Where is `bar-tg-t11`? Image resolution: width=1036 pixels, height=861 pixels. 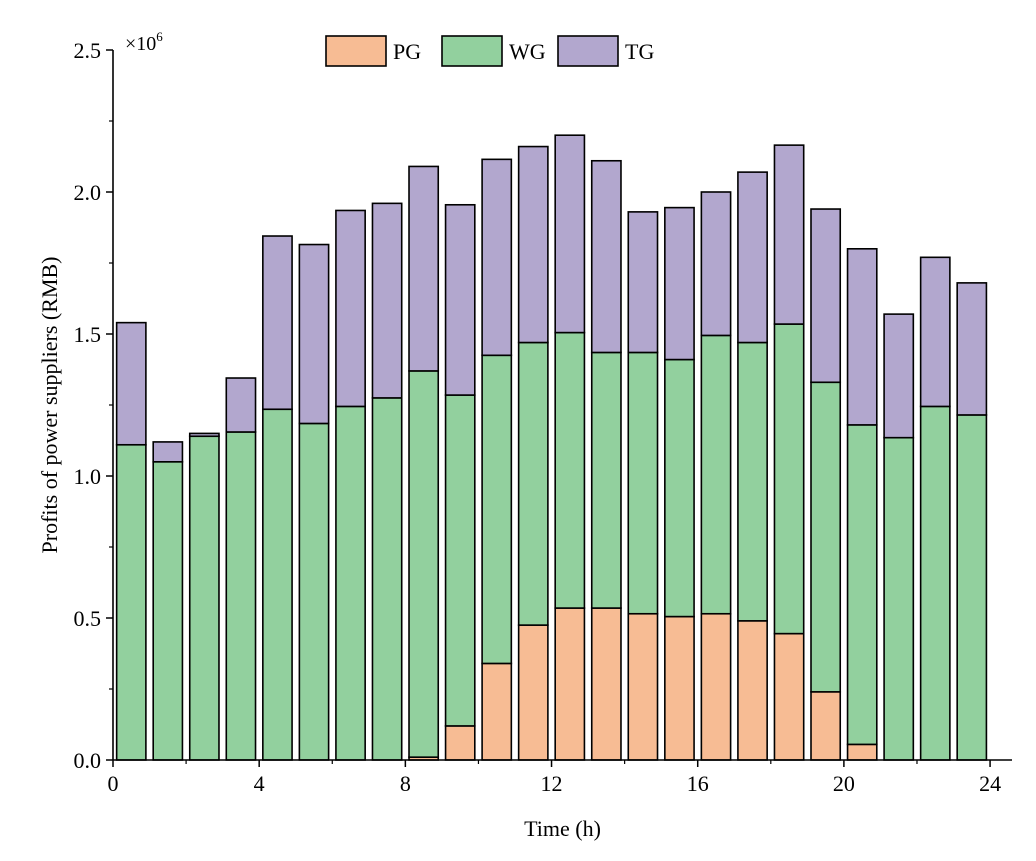 bar-tg-t11 is located at coordinates (497, 257).